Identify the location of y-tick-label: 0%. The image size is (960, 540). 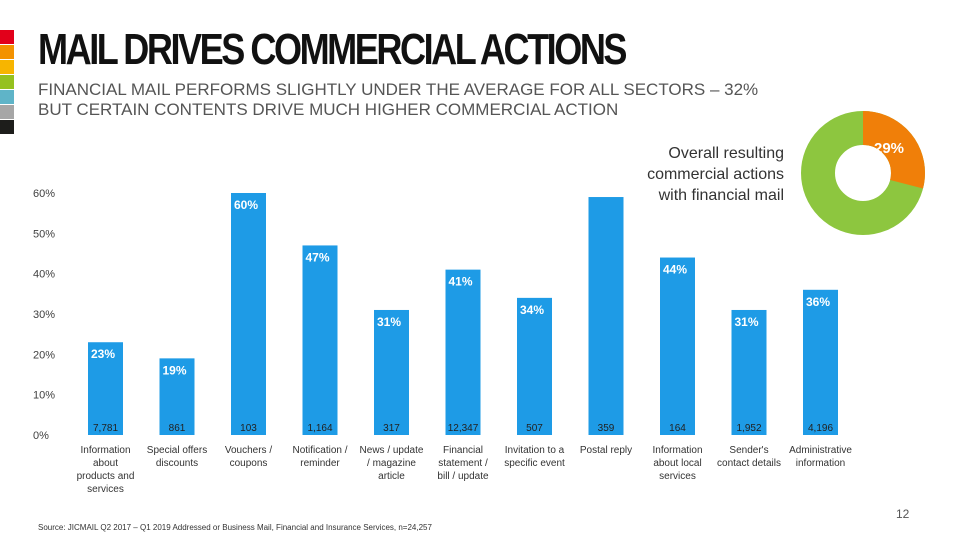
(41, 436).